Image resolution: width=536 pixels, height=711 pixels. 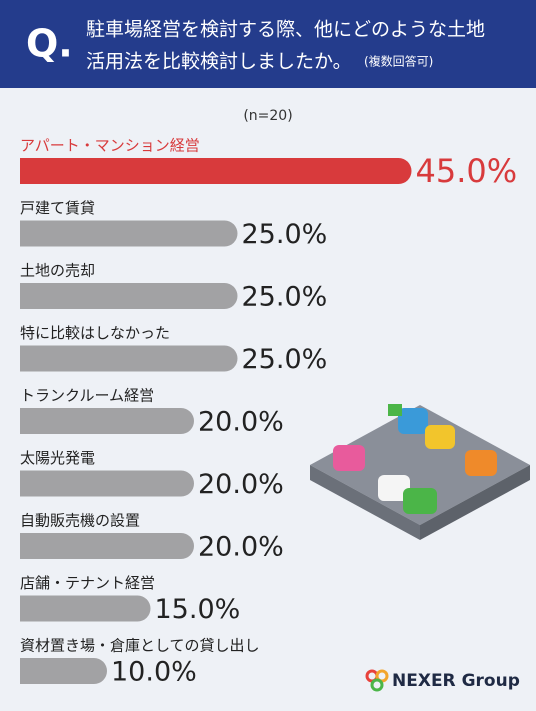 I want to click on value-label: 45.0%, so click(x=467, y=171).